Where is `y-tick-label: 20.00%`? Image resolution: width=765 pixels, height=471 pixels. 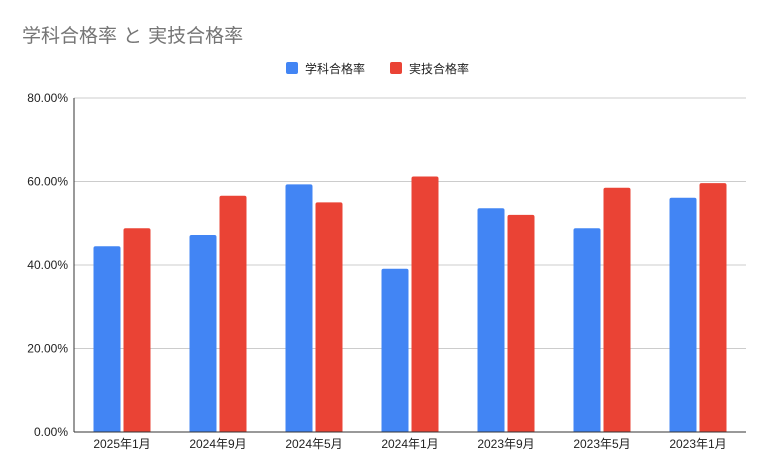
y-tick-label: 20.00% is located at coordinates (47, 349).